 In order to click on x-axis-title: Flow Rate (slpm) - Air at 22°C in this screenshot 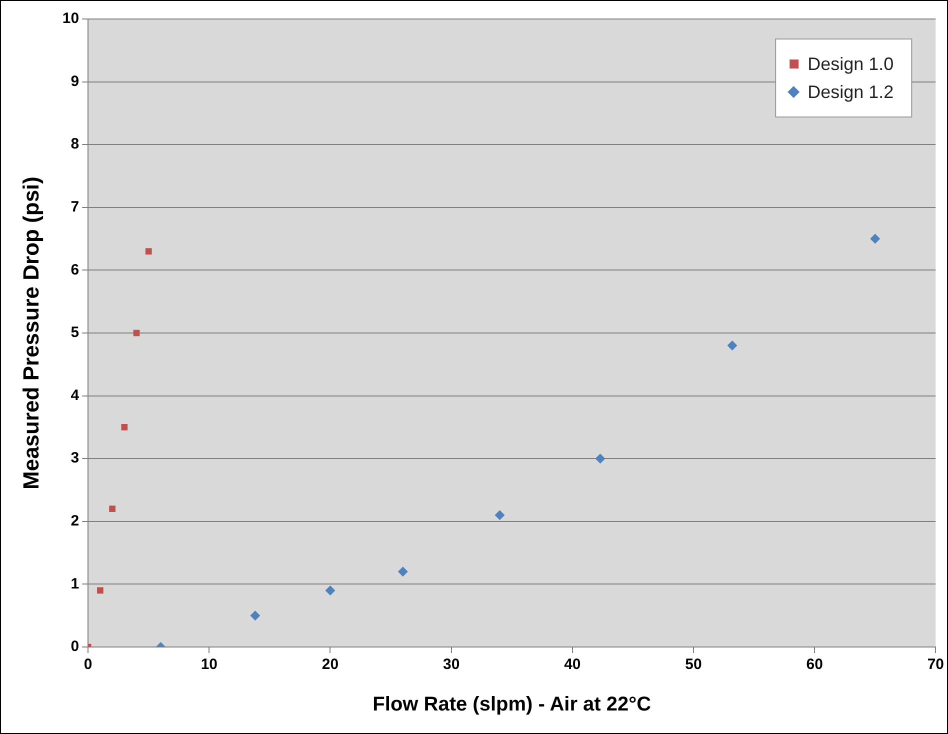, I will do `click(512, 705)`.